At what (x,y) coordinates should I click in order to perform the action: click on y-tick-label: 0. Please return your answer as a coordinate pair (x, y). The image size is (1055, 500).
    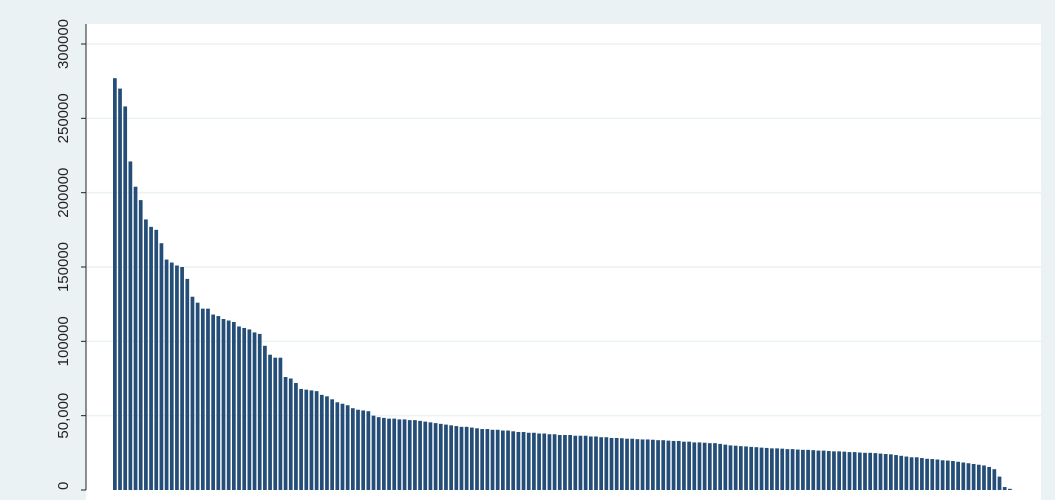
    Looking at the image, I should click on (63, 486).